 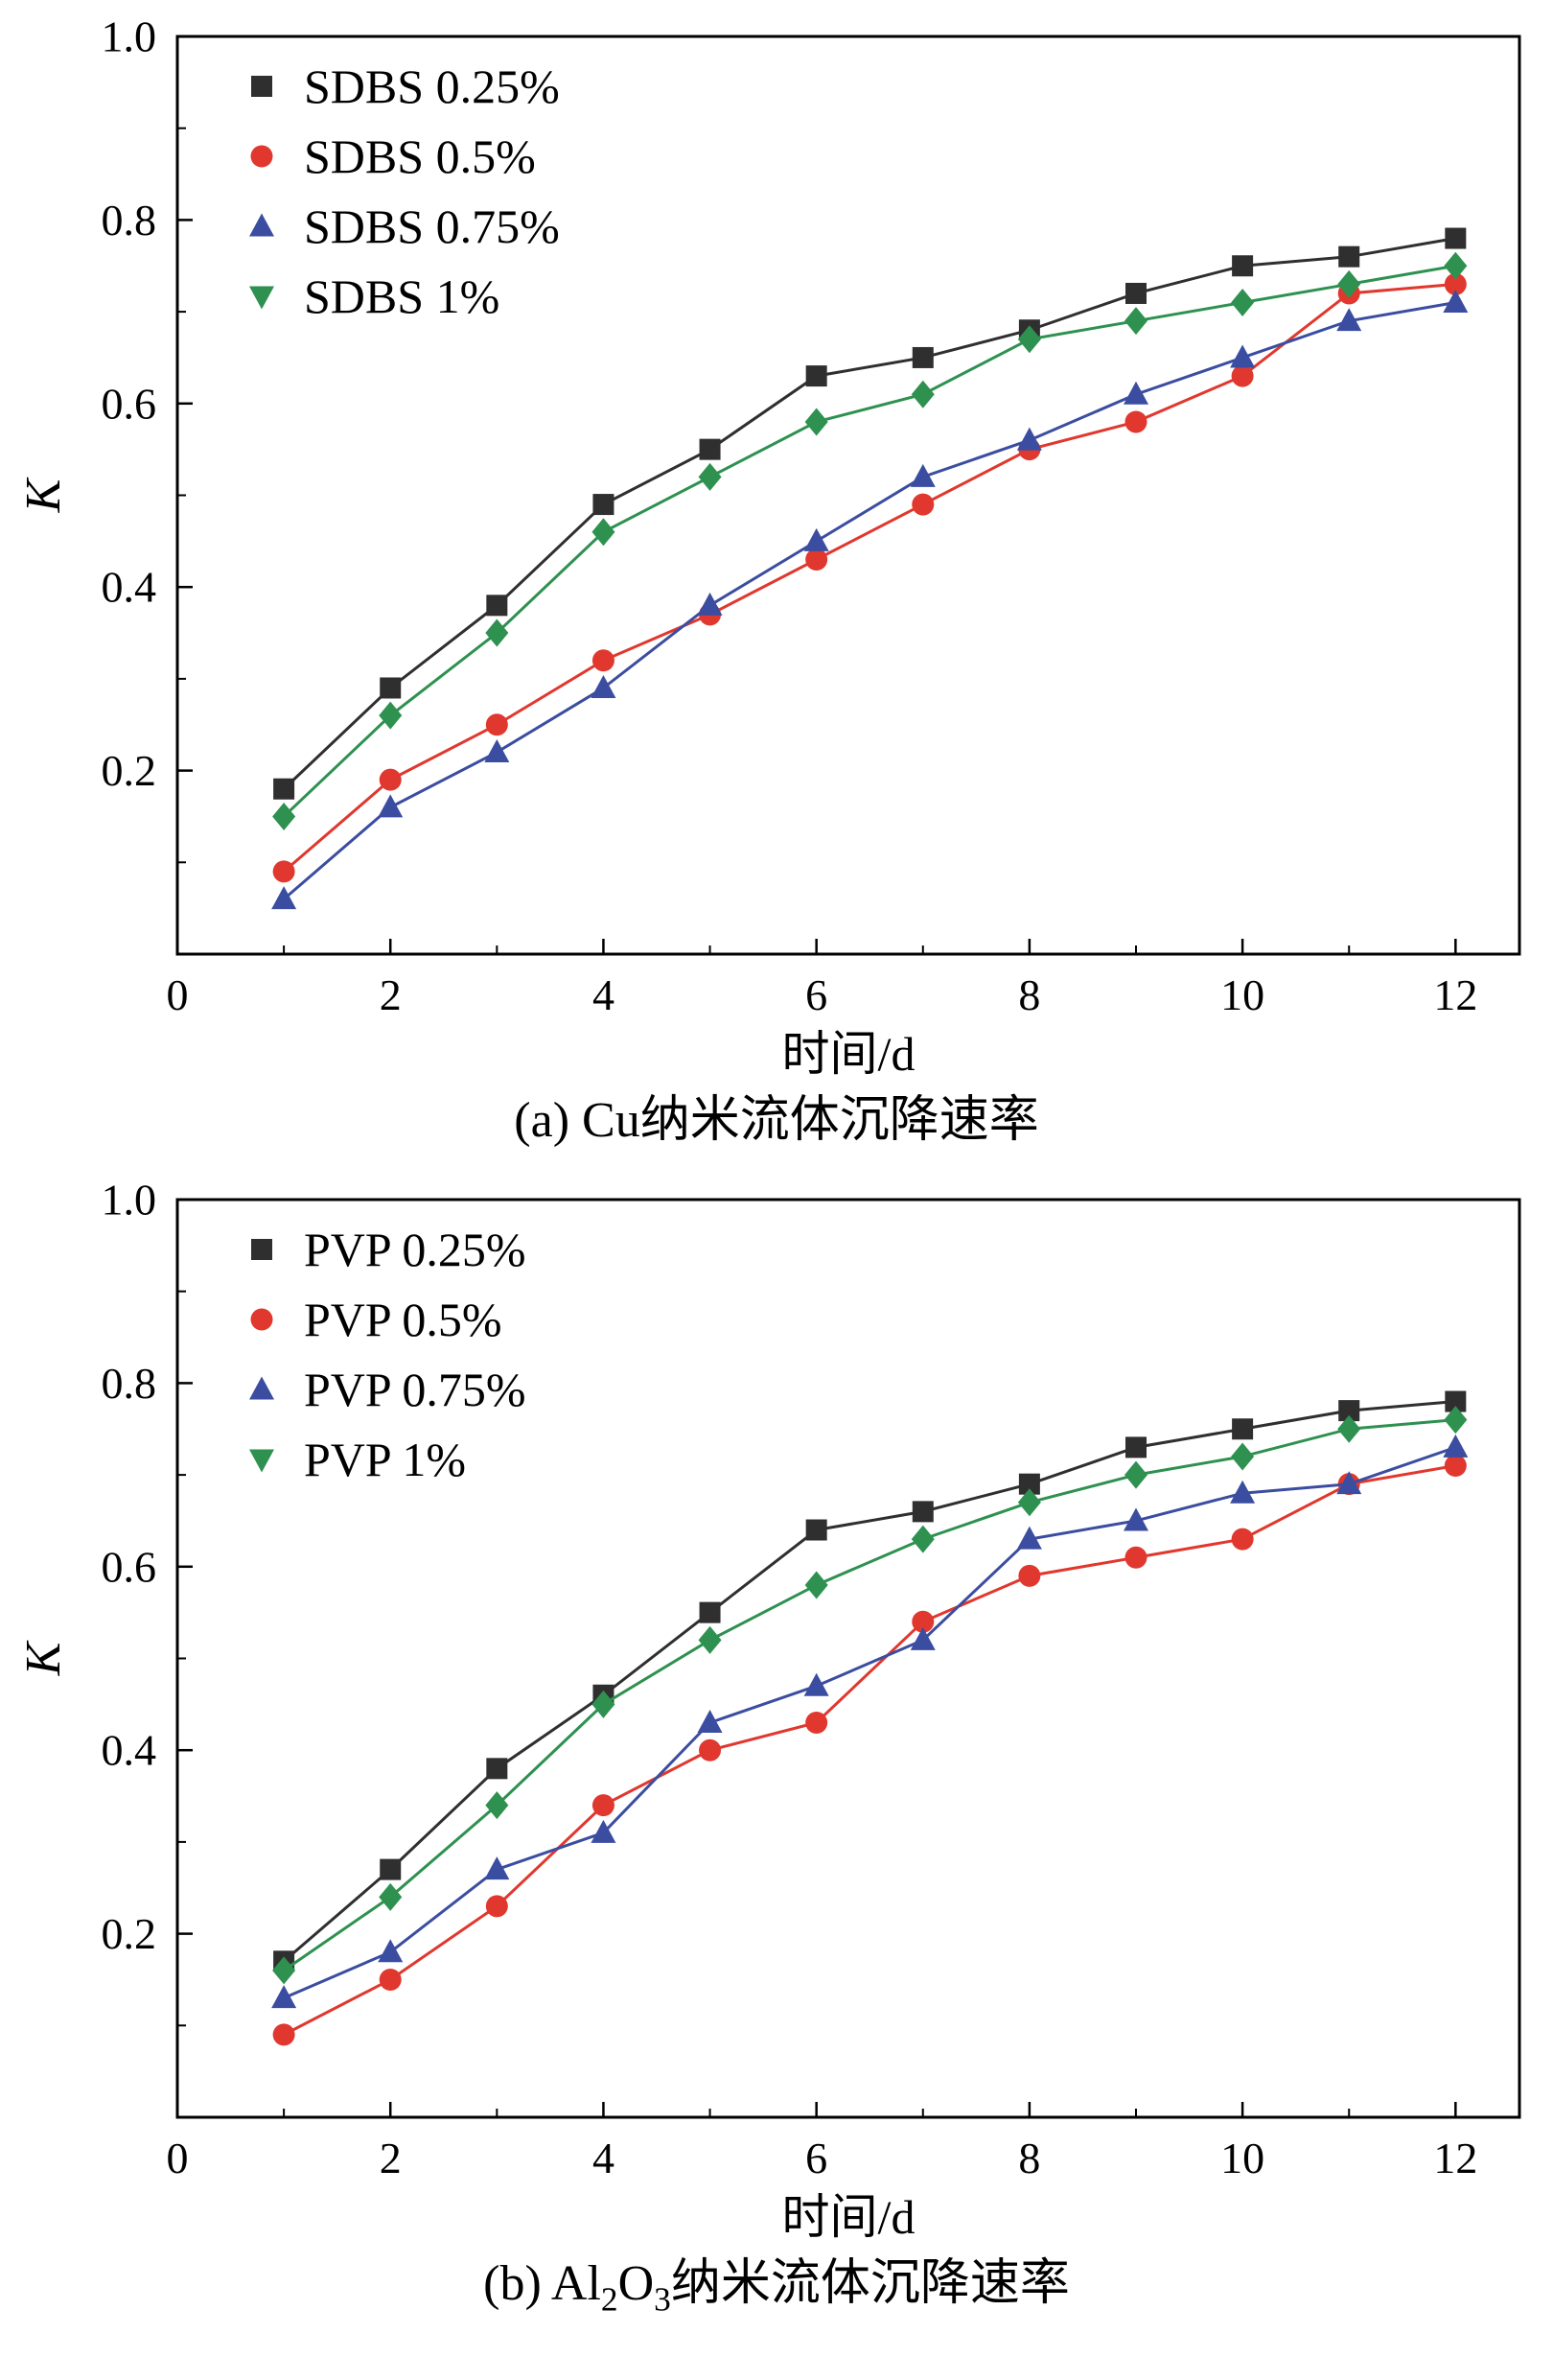 I want to click on legend-label: PVP 0.75%, so click(x=415, y=1389).